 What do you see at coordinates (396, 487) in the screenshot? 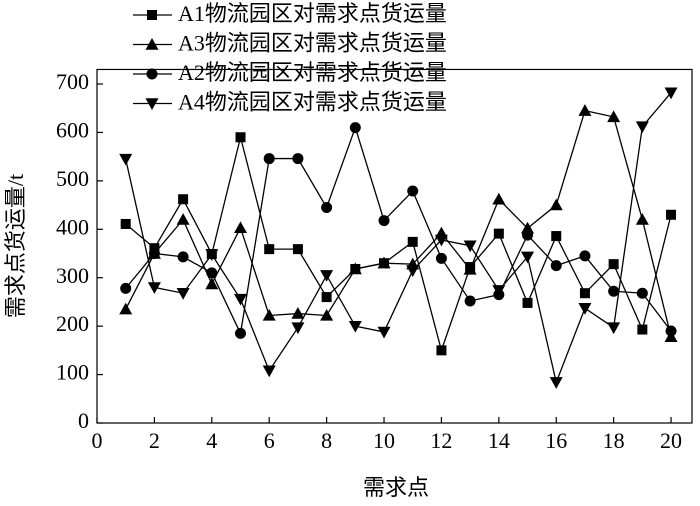
I see `x-axis-label: 需求点` at bounding box center [396, 487].